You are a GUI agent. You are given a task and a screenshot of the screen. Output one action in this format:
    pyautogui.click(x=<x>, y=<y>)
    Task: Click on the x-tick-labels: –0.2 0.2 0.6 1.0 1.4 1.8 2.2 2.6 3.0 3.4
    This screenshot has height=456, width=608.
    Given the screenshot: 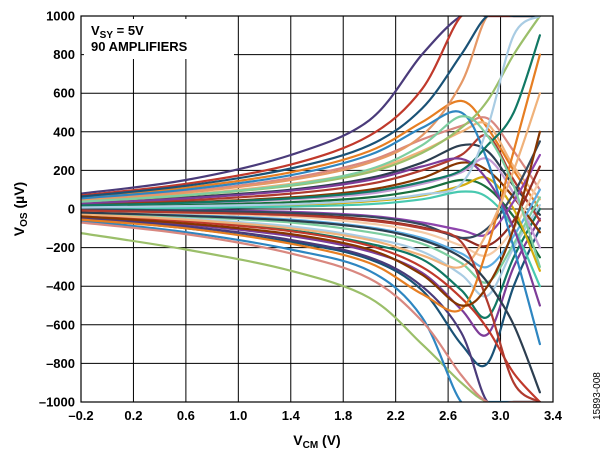 What is the action you would take?
    pyautogui.click(x=315, y=415)
    